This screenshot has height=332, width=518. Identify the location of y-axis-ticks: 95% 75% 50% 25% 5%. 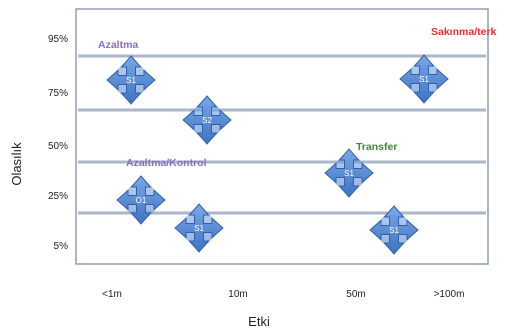
(58, 143).